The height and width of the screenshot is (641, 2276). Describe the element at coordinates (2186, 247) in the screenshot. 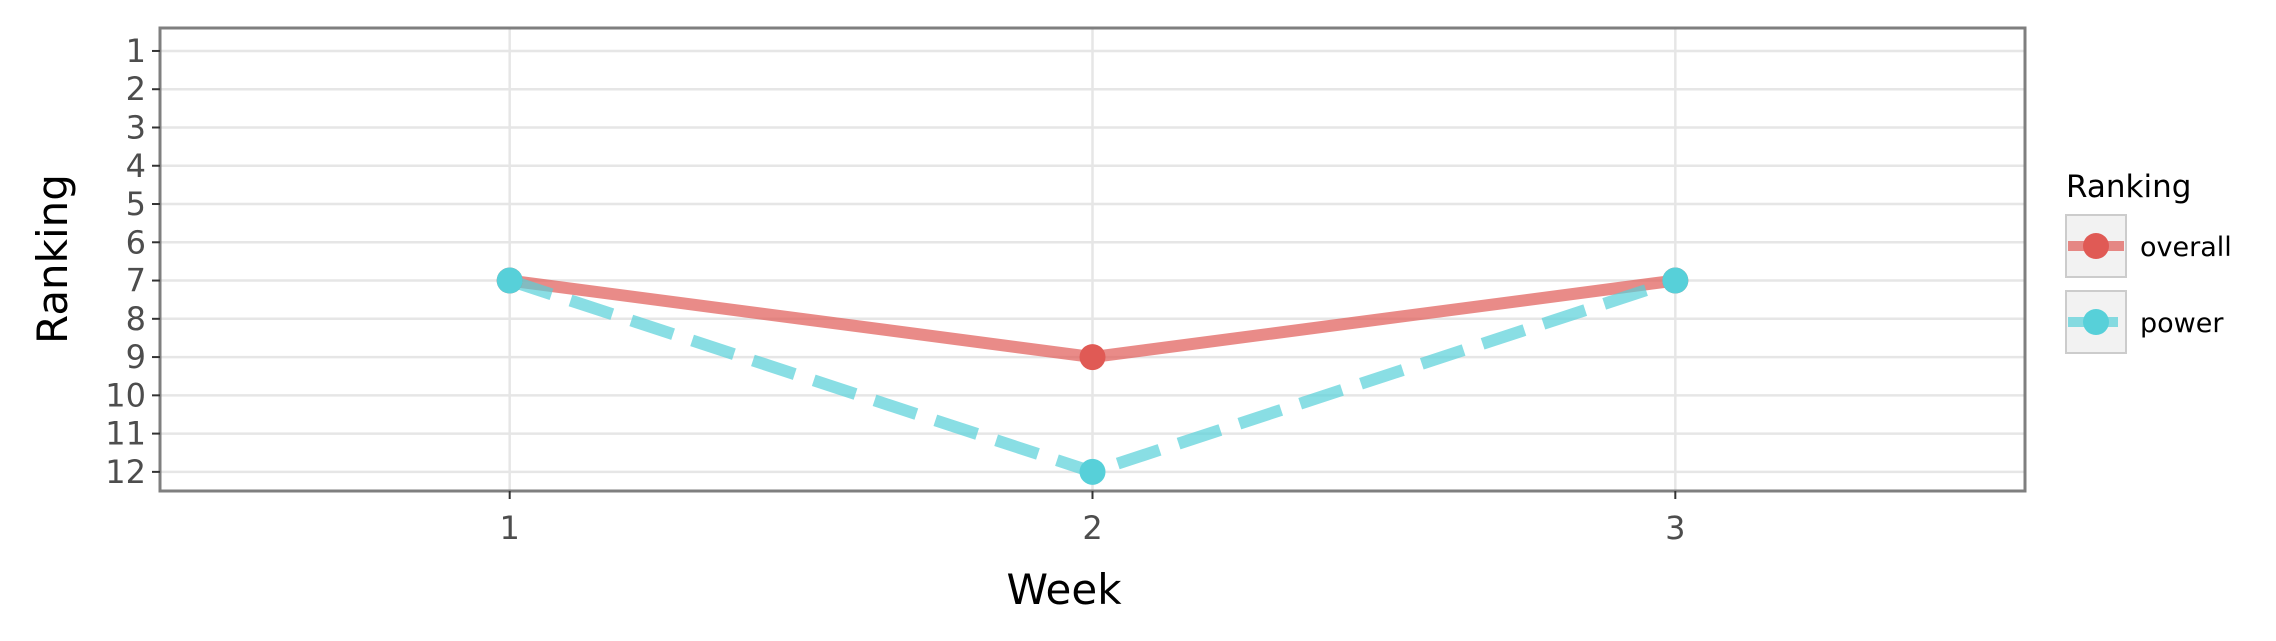

I see `legend-label: overall` at that location.